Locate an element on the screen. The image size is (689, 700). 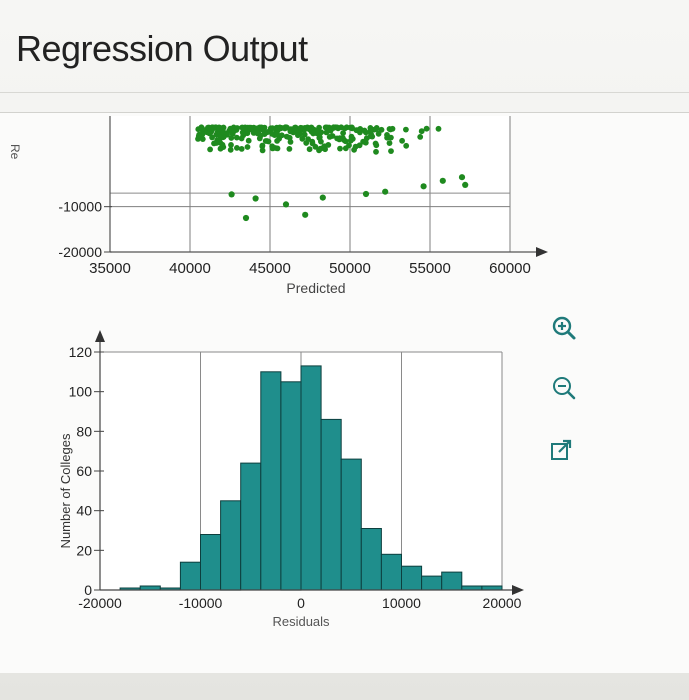
histogram-x-tick-label: 20000 is located at coordinates (502, 603).